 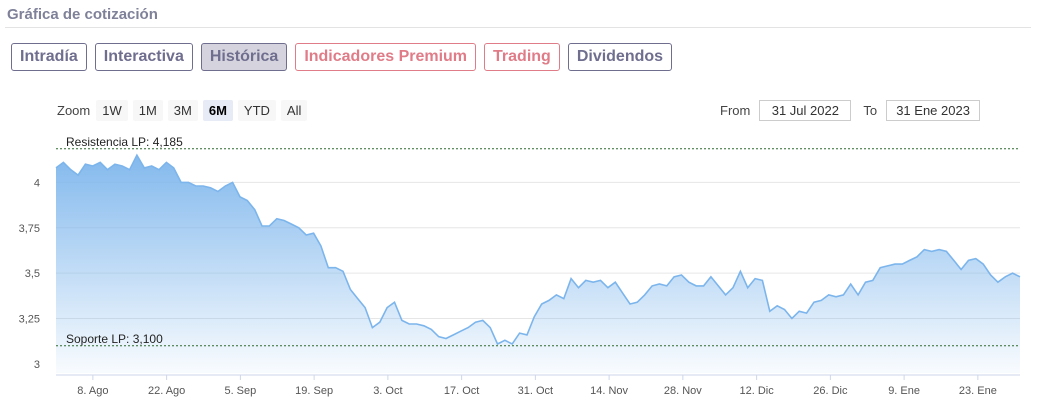 What do you see at coordinates (294, 110) in the screenshot?
I see `zoom-all-button: All` at bounding box center [294, 110].